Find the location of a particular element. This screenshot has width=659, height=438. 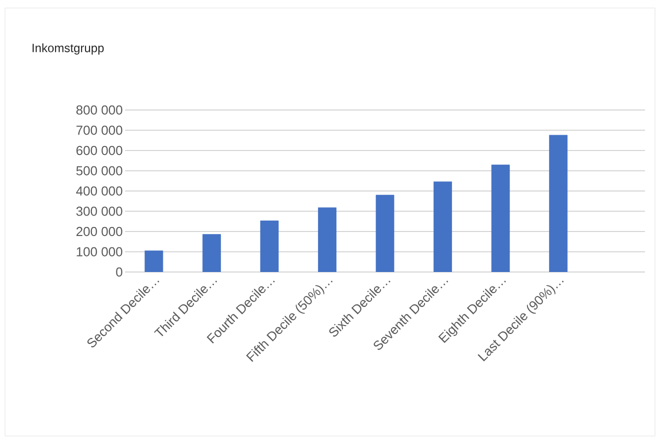

y-tick-label: 400 000 is located at coordinates (99, 191).